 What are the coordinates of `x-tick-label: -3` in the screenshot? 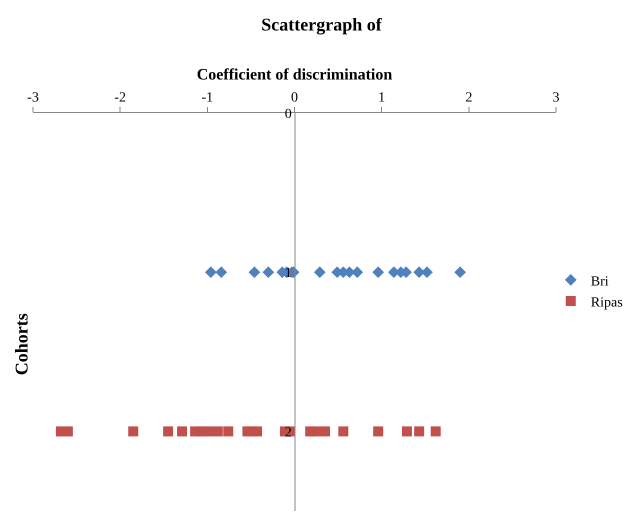 It's located at (33, 98).